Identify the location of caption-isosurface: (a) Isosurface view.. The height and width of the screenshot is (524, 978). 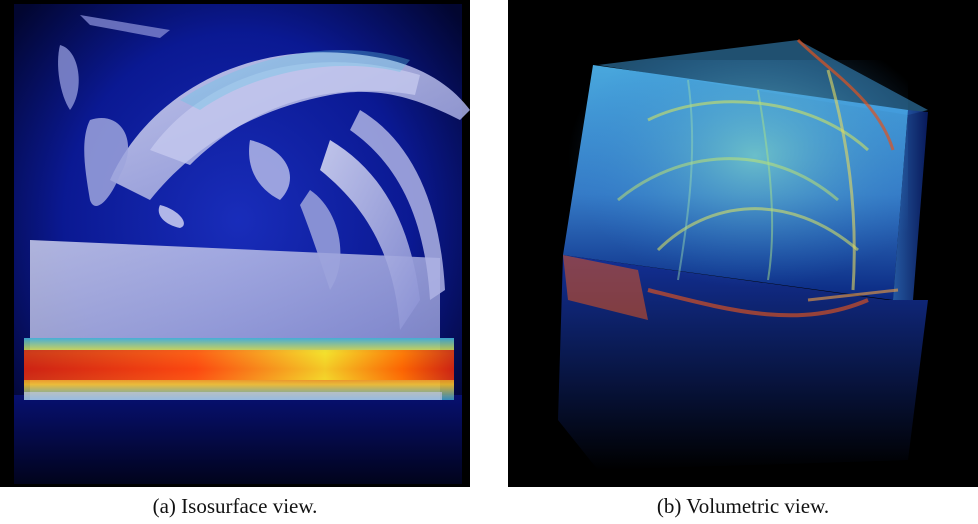
(235, 506).